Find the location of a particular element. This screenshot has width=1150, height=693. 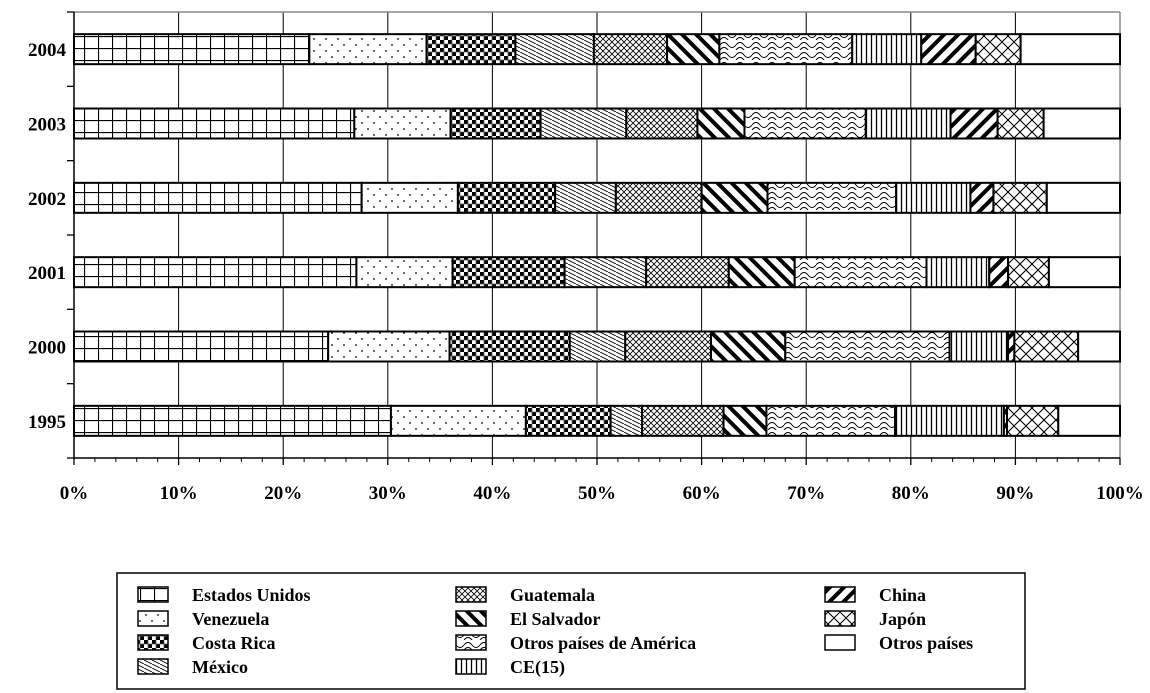

x-tick-label: 30% is located at coordinates (388, 493).